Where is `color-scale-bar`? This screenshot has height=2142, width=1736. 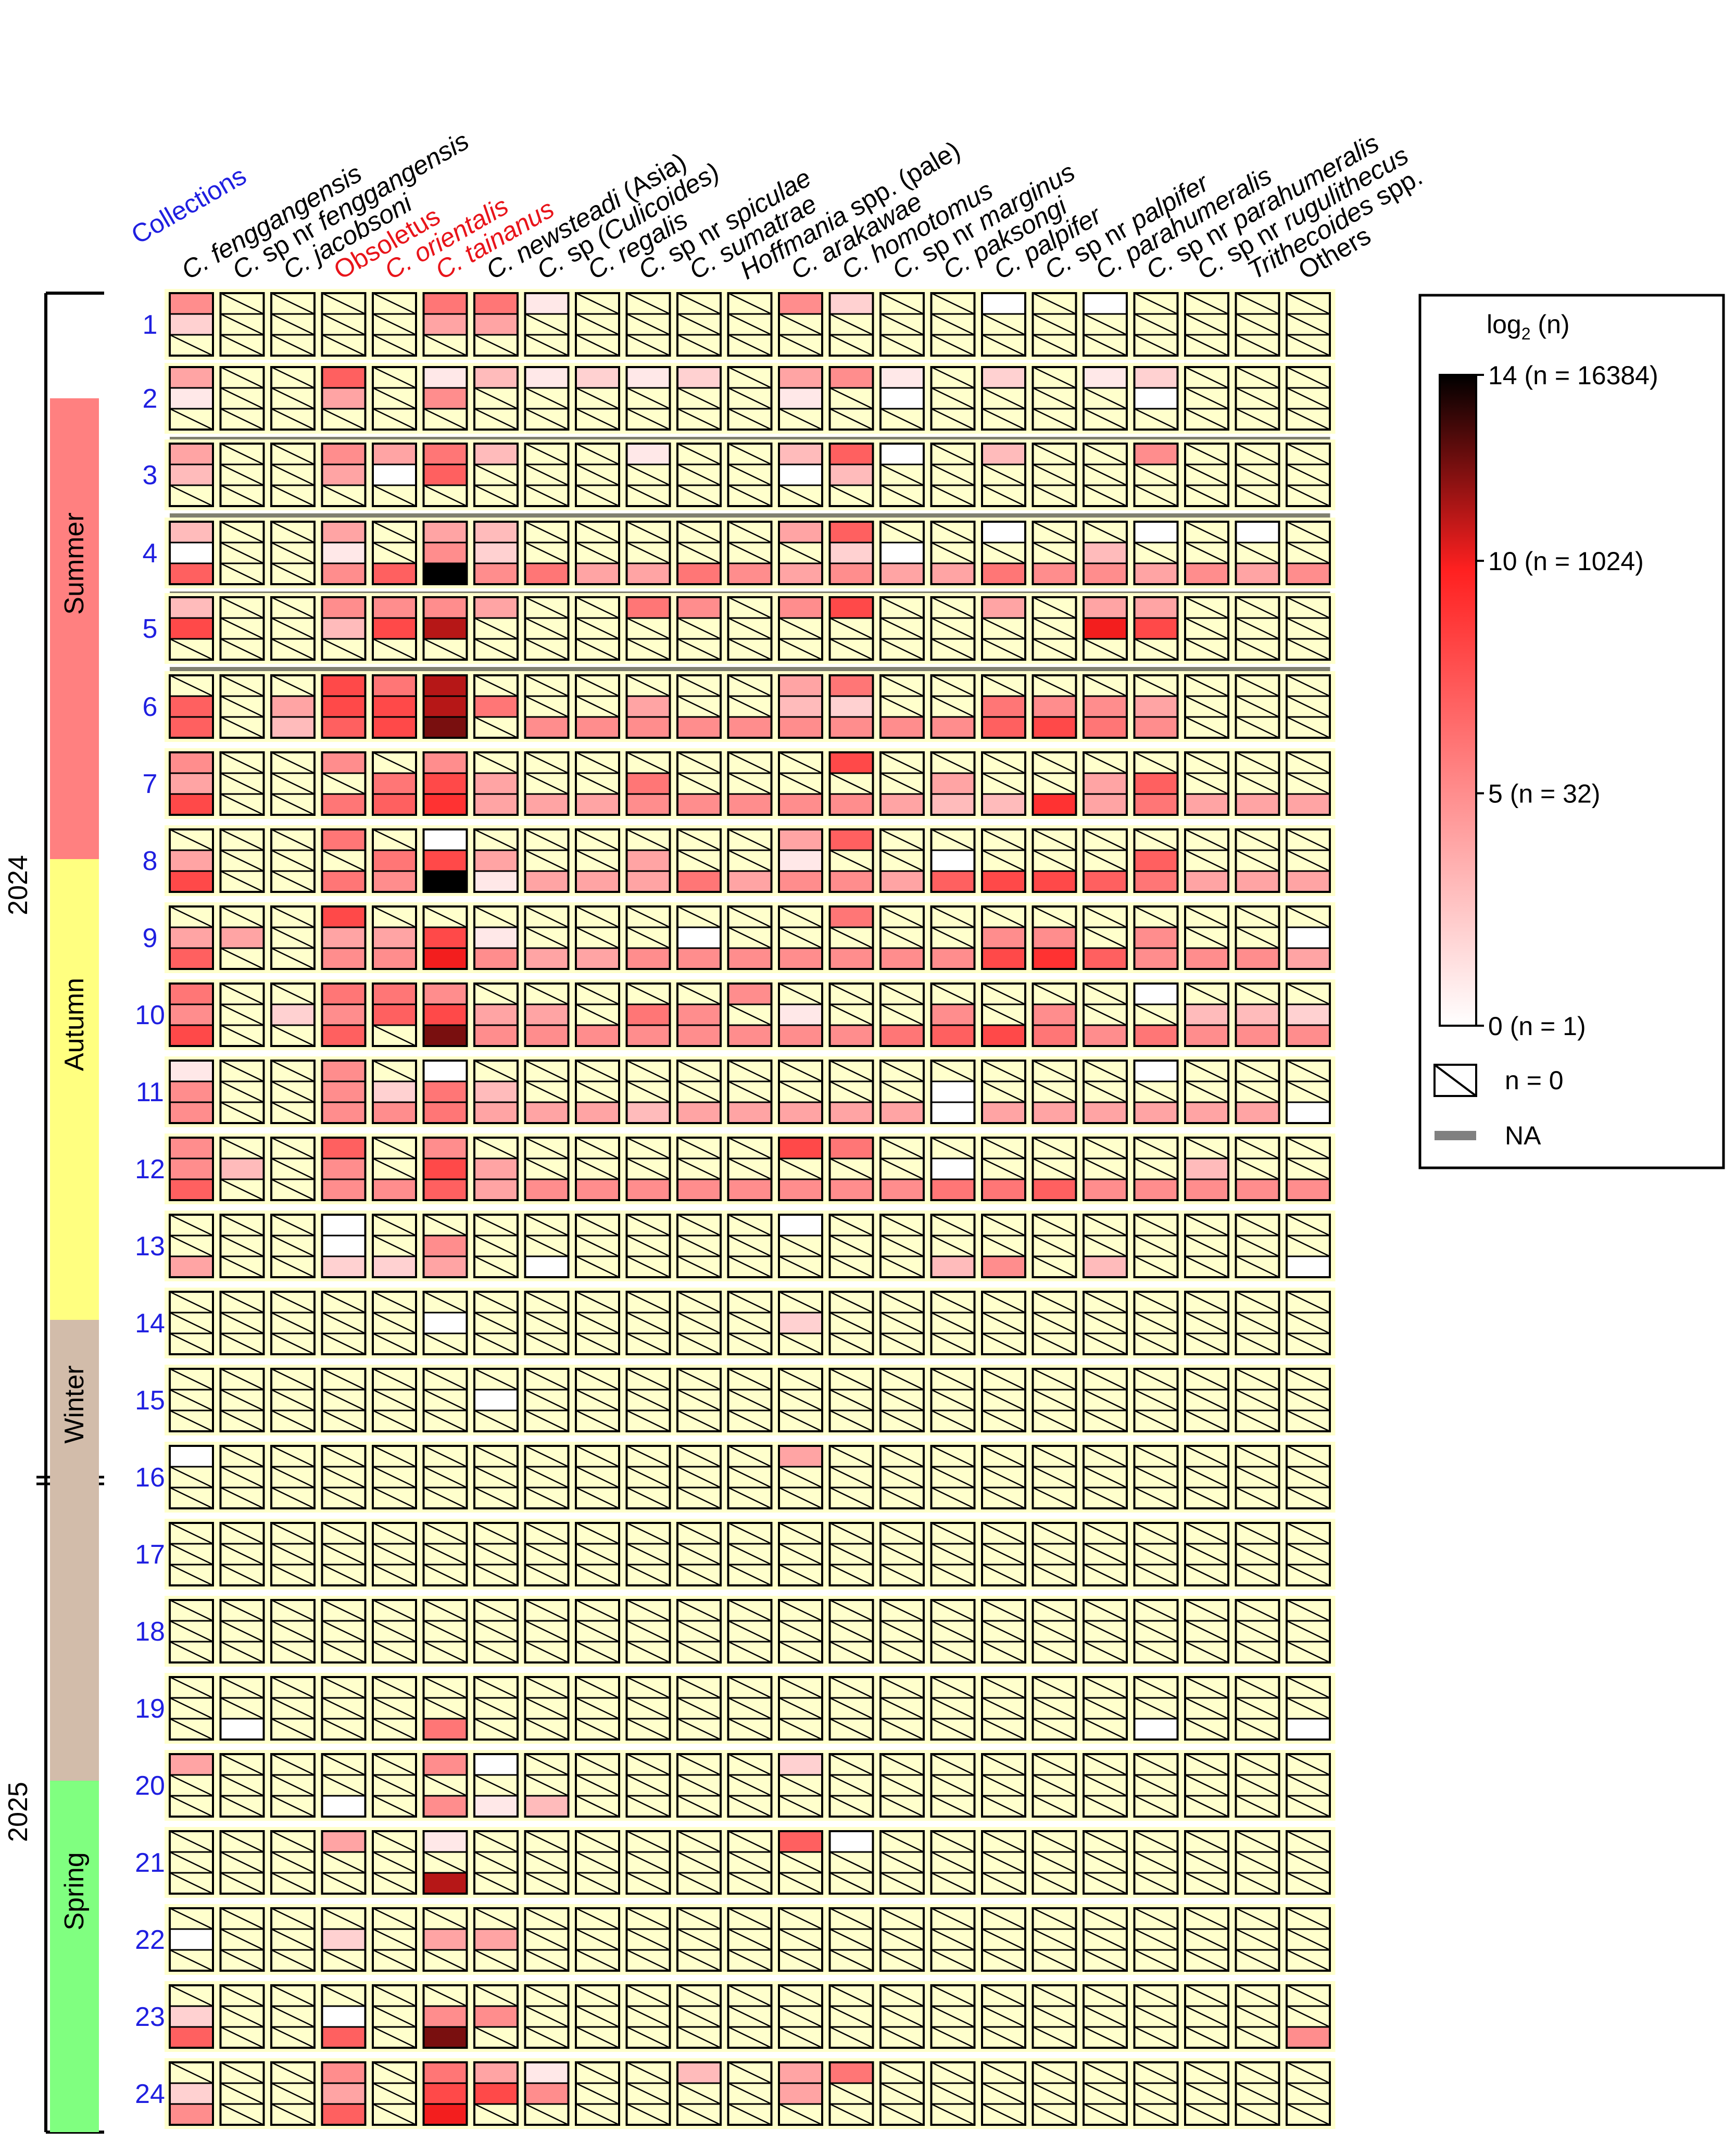
color-scale-bar is located at coordinates (1458, 701).